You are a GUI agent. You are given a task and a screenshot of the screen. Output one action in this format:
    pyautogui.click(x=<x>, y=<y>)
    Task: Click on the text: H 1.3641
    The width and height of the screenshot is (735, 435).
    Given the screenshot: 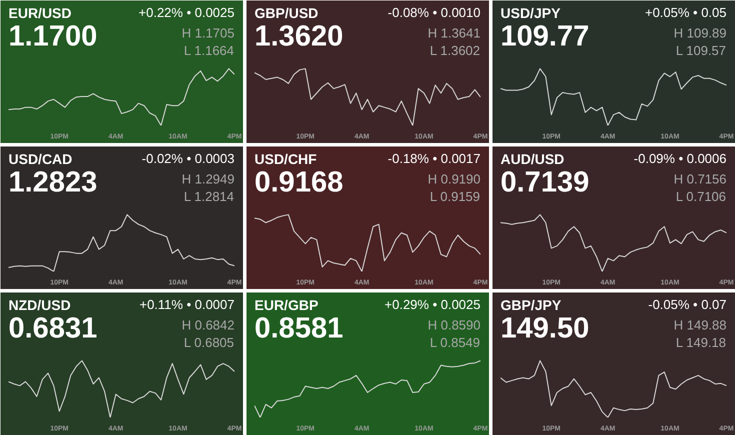 What is the action you would take?
    pyautogui.click(x=454, y=33)
    